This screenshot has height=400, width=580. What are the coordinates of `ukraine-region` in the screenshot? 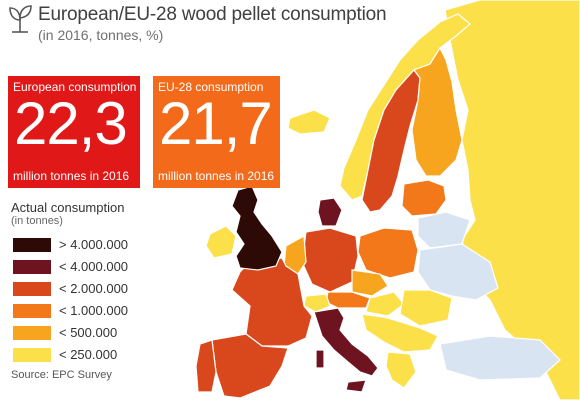 It's located at (458, 272).